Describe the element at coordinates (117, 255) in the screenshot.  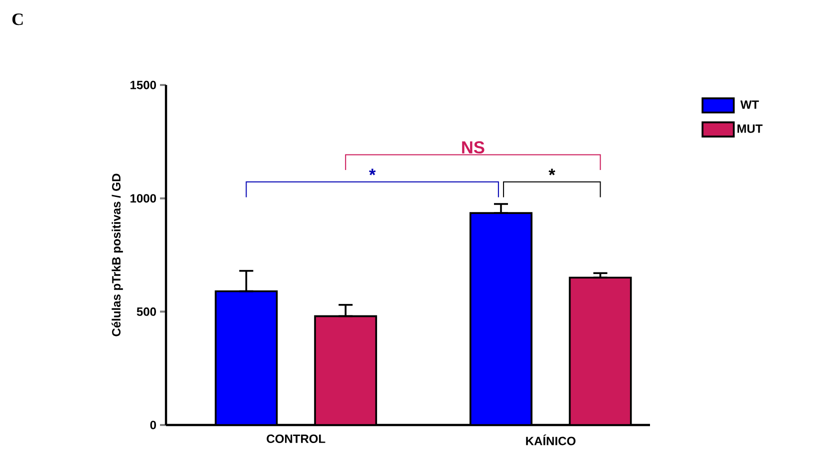
I see `y-axis-title: Células pTrkB positivas / GD` at that location.